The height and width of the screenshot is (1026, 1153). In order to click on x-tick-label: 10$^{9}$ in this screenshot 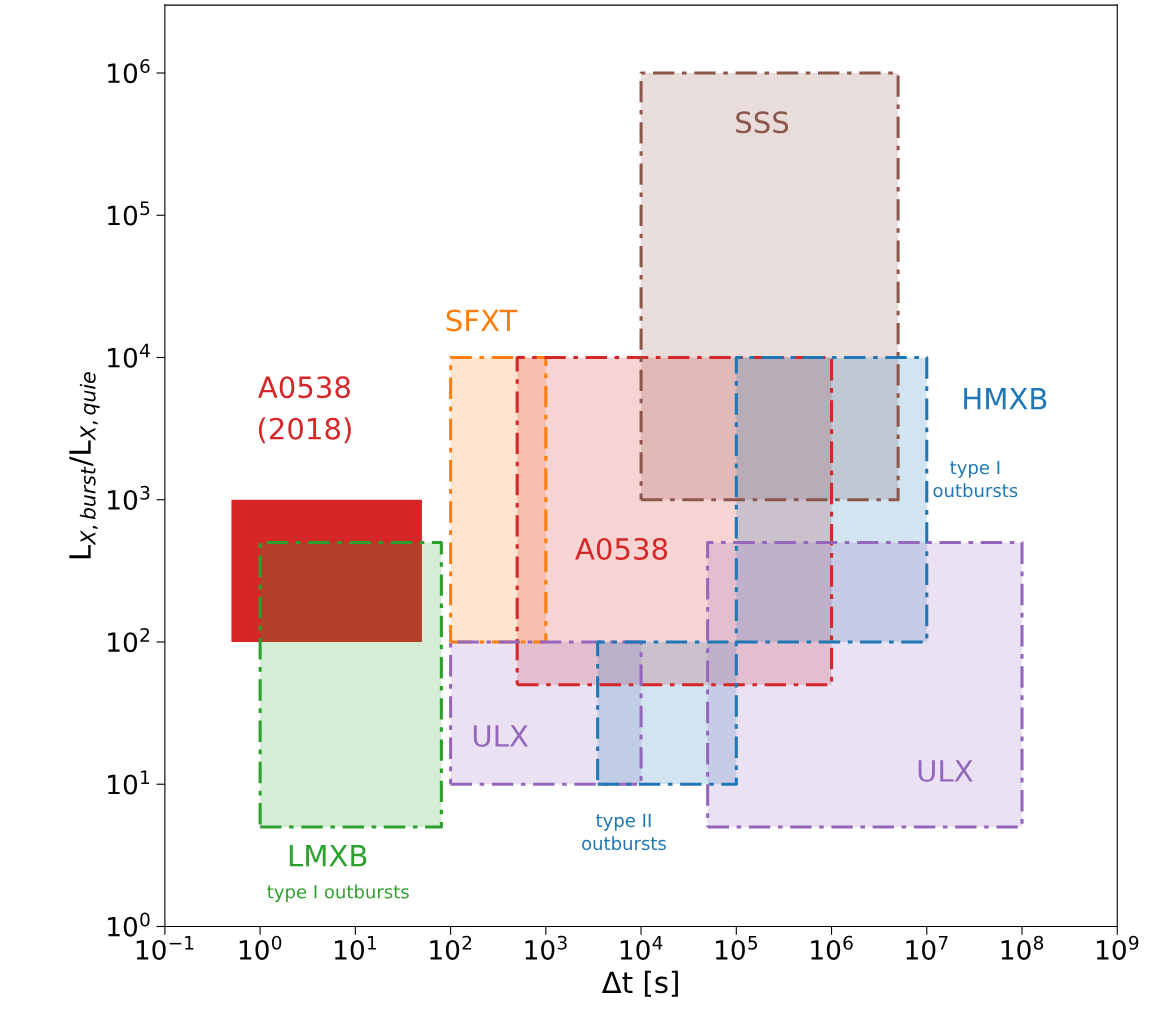, I will do `click(1117, 947)`.